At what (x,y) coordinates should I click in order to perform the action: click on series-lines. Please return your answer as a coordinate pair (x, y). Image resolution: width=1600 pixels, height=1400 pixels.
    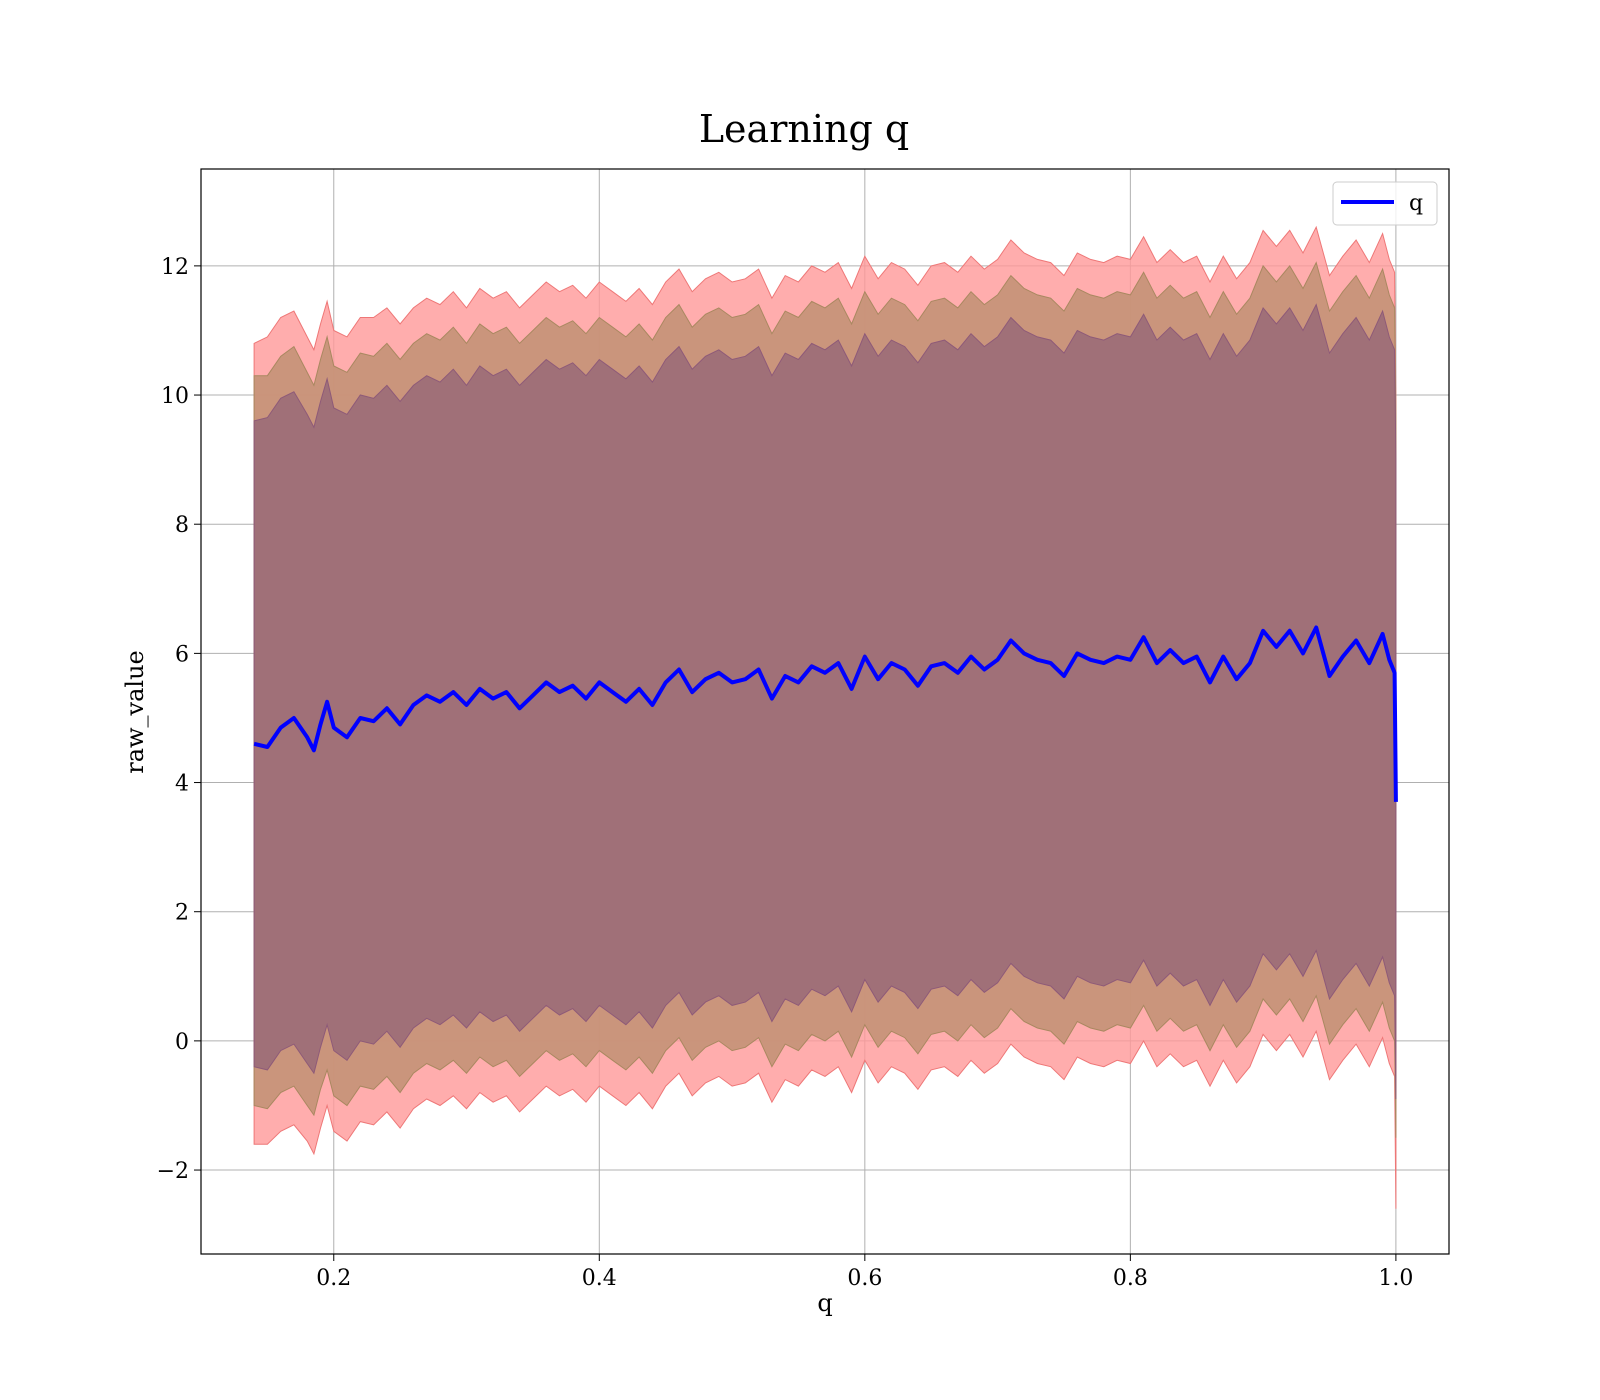
    Looking at the image, I should click on (825, 713).